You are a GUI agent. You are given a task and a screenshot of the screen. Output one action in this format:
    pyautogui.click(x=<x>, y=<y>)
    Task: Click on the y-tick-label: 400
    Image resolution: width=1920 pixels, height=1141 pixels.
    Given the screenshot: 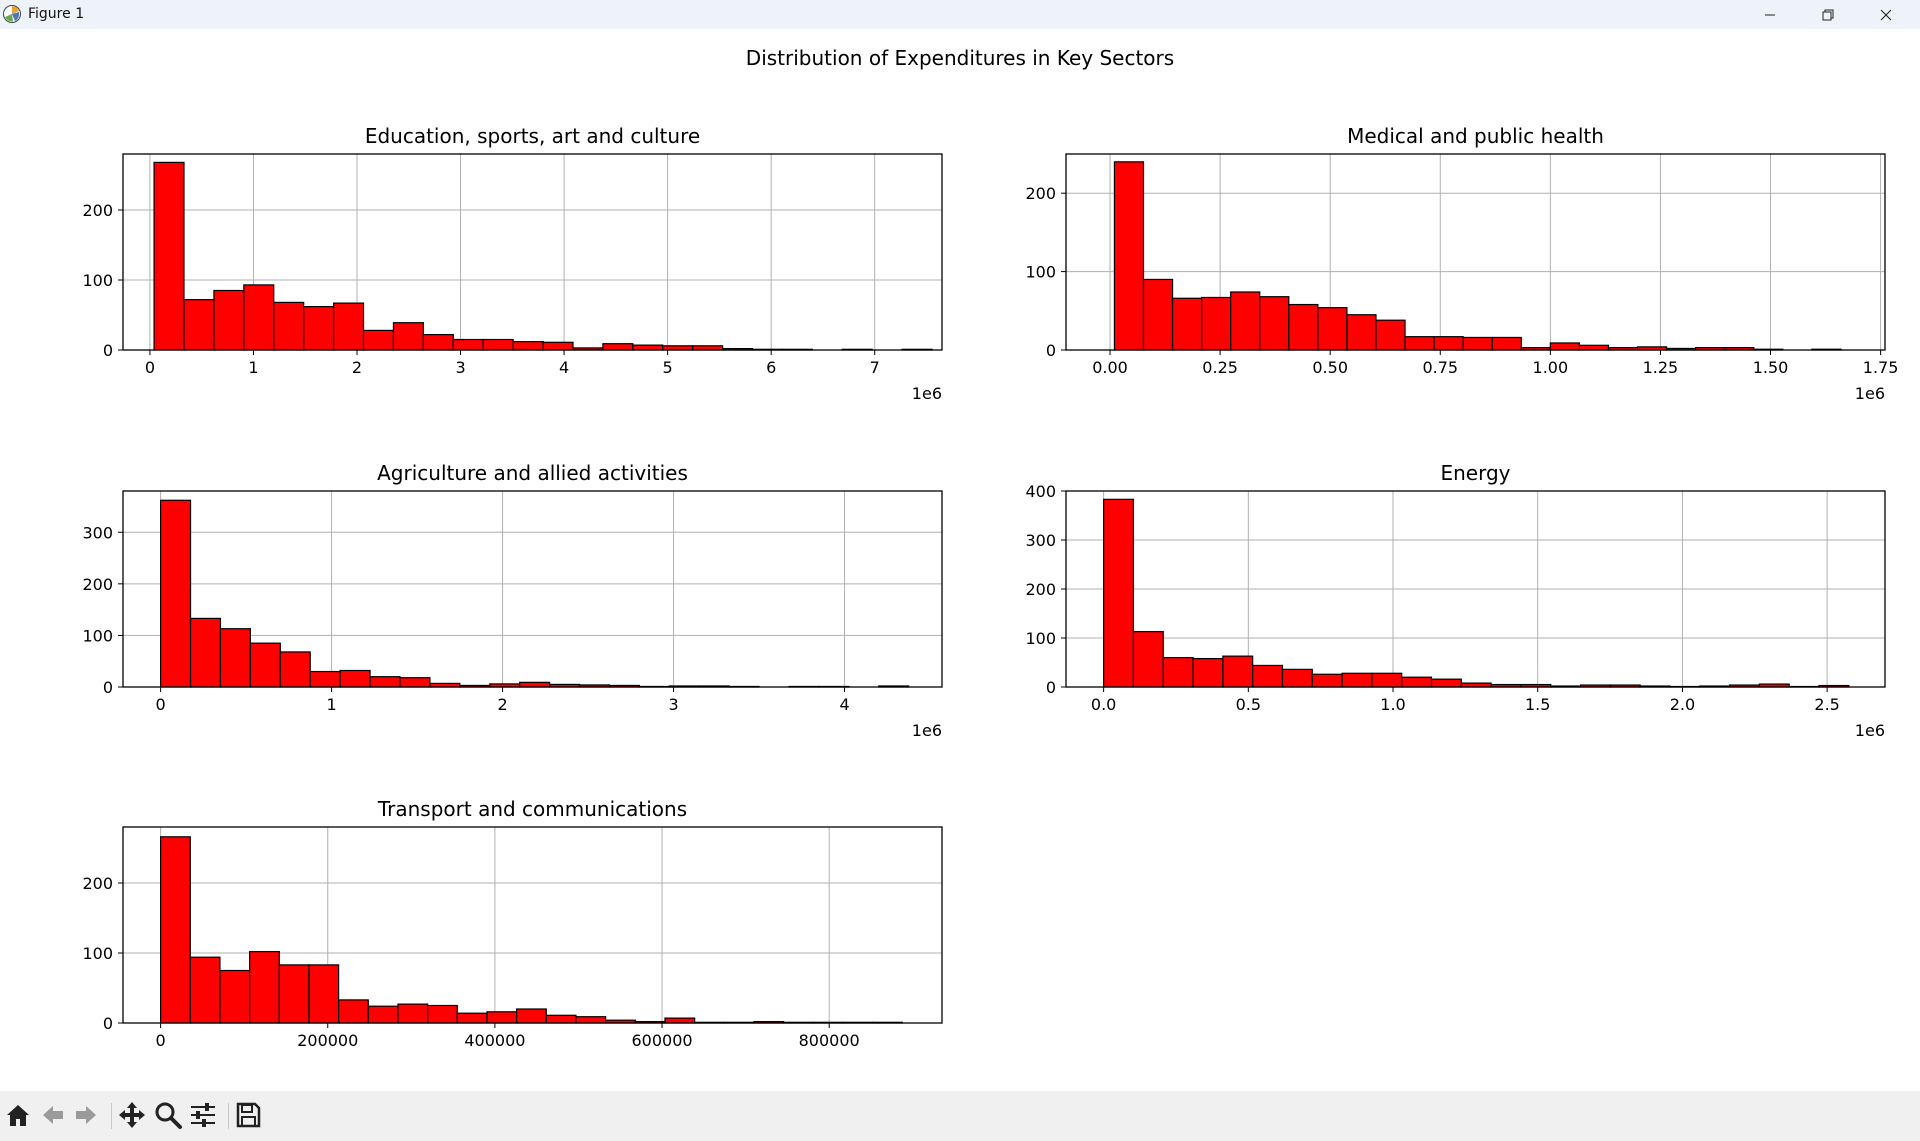 What is the action you would take?
    pyautogui.click(x=1040, y=491)
    